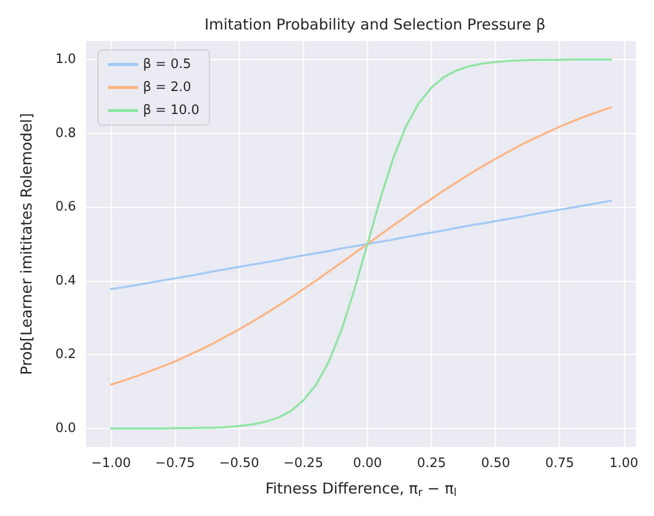 This screenshot has width=654, height=516. What do you see at coordinates (65, 354) in the screenshot?
I see `y-tick-label: 0.2` at bounding box center [65, 354].